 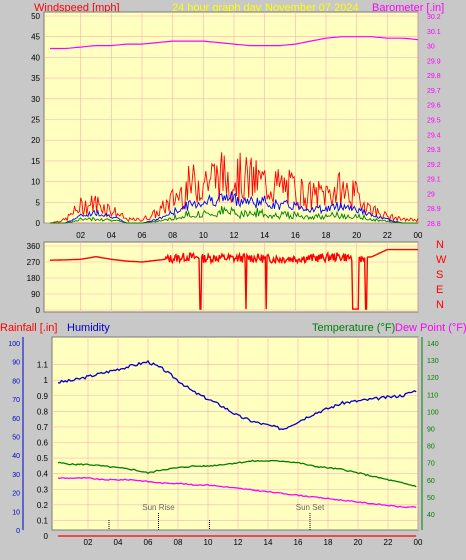 I want to click on dewpoint-line, so click(x=237, y=493).